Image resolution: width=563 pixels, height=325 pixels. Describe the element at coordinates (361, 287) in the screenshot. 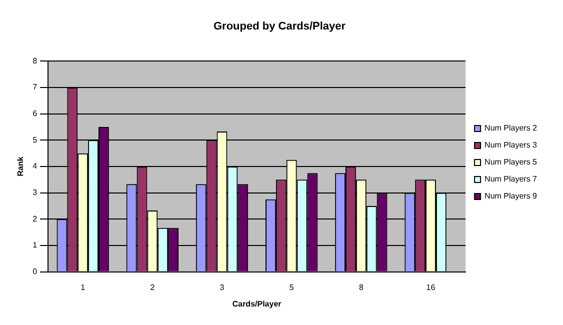

I see `x-tick-label: 8` at that location.